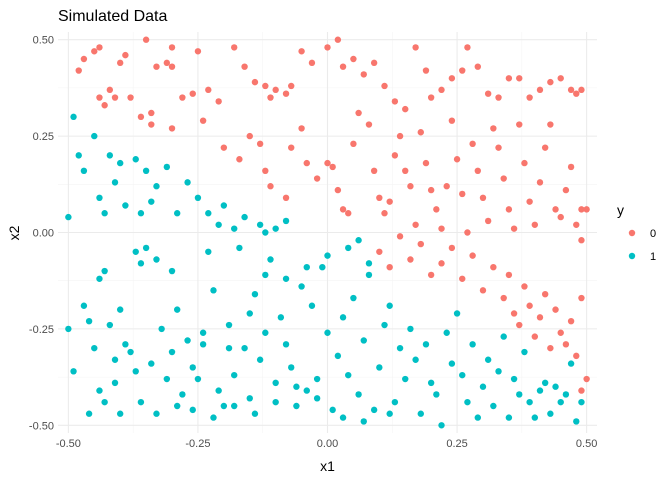  I want to click on x-tick-label: 0.00, so click(327, 444).